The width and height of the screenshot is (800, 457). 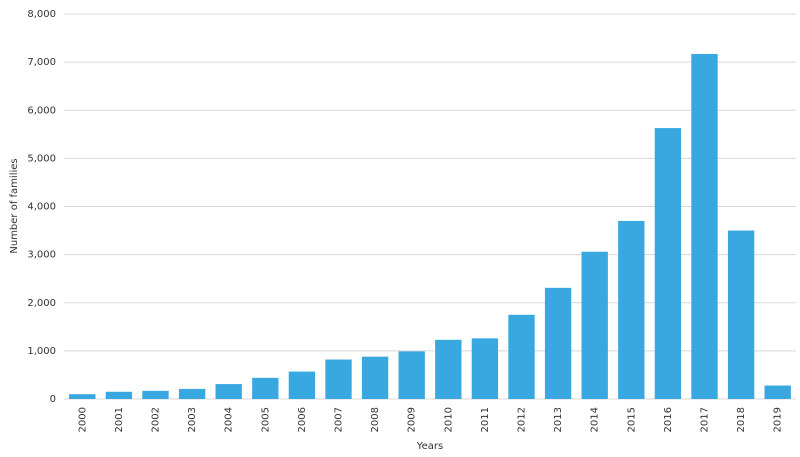 What do you see at coordinates (741, 419) in the screenshot?
I see `x-tick-label: 2018` at bounding box center [741, 419].